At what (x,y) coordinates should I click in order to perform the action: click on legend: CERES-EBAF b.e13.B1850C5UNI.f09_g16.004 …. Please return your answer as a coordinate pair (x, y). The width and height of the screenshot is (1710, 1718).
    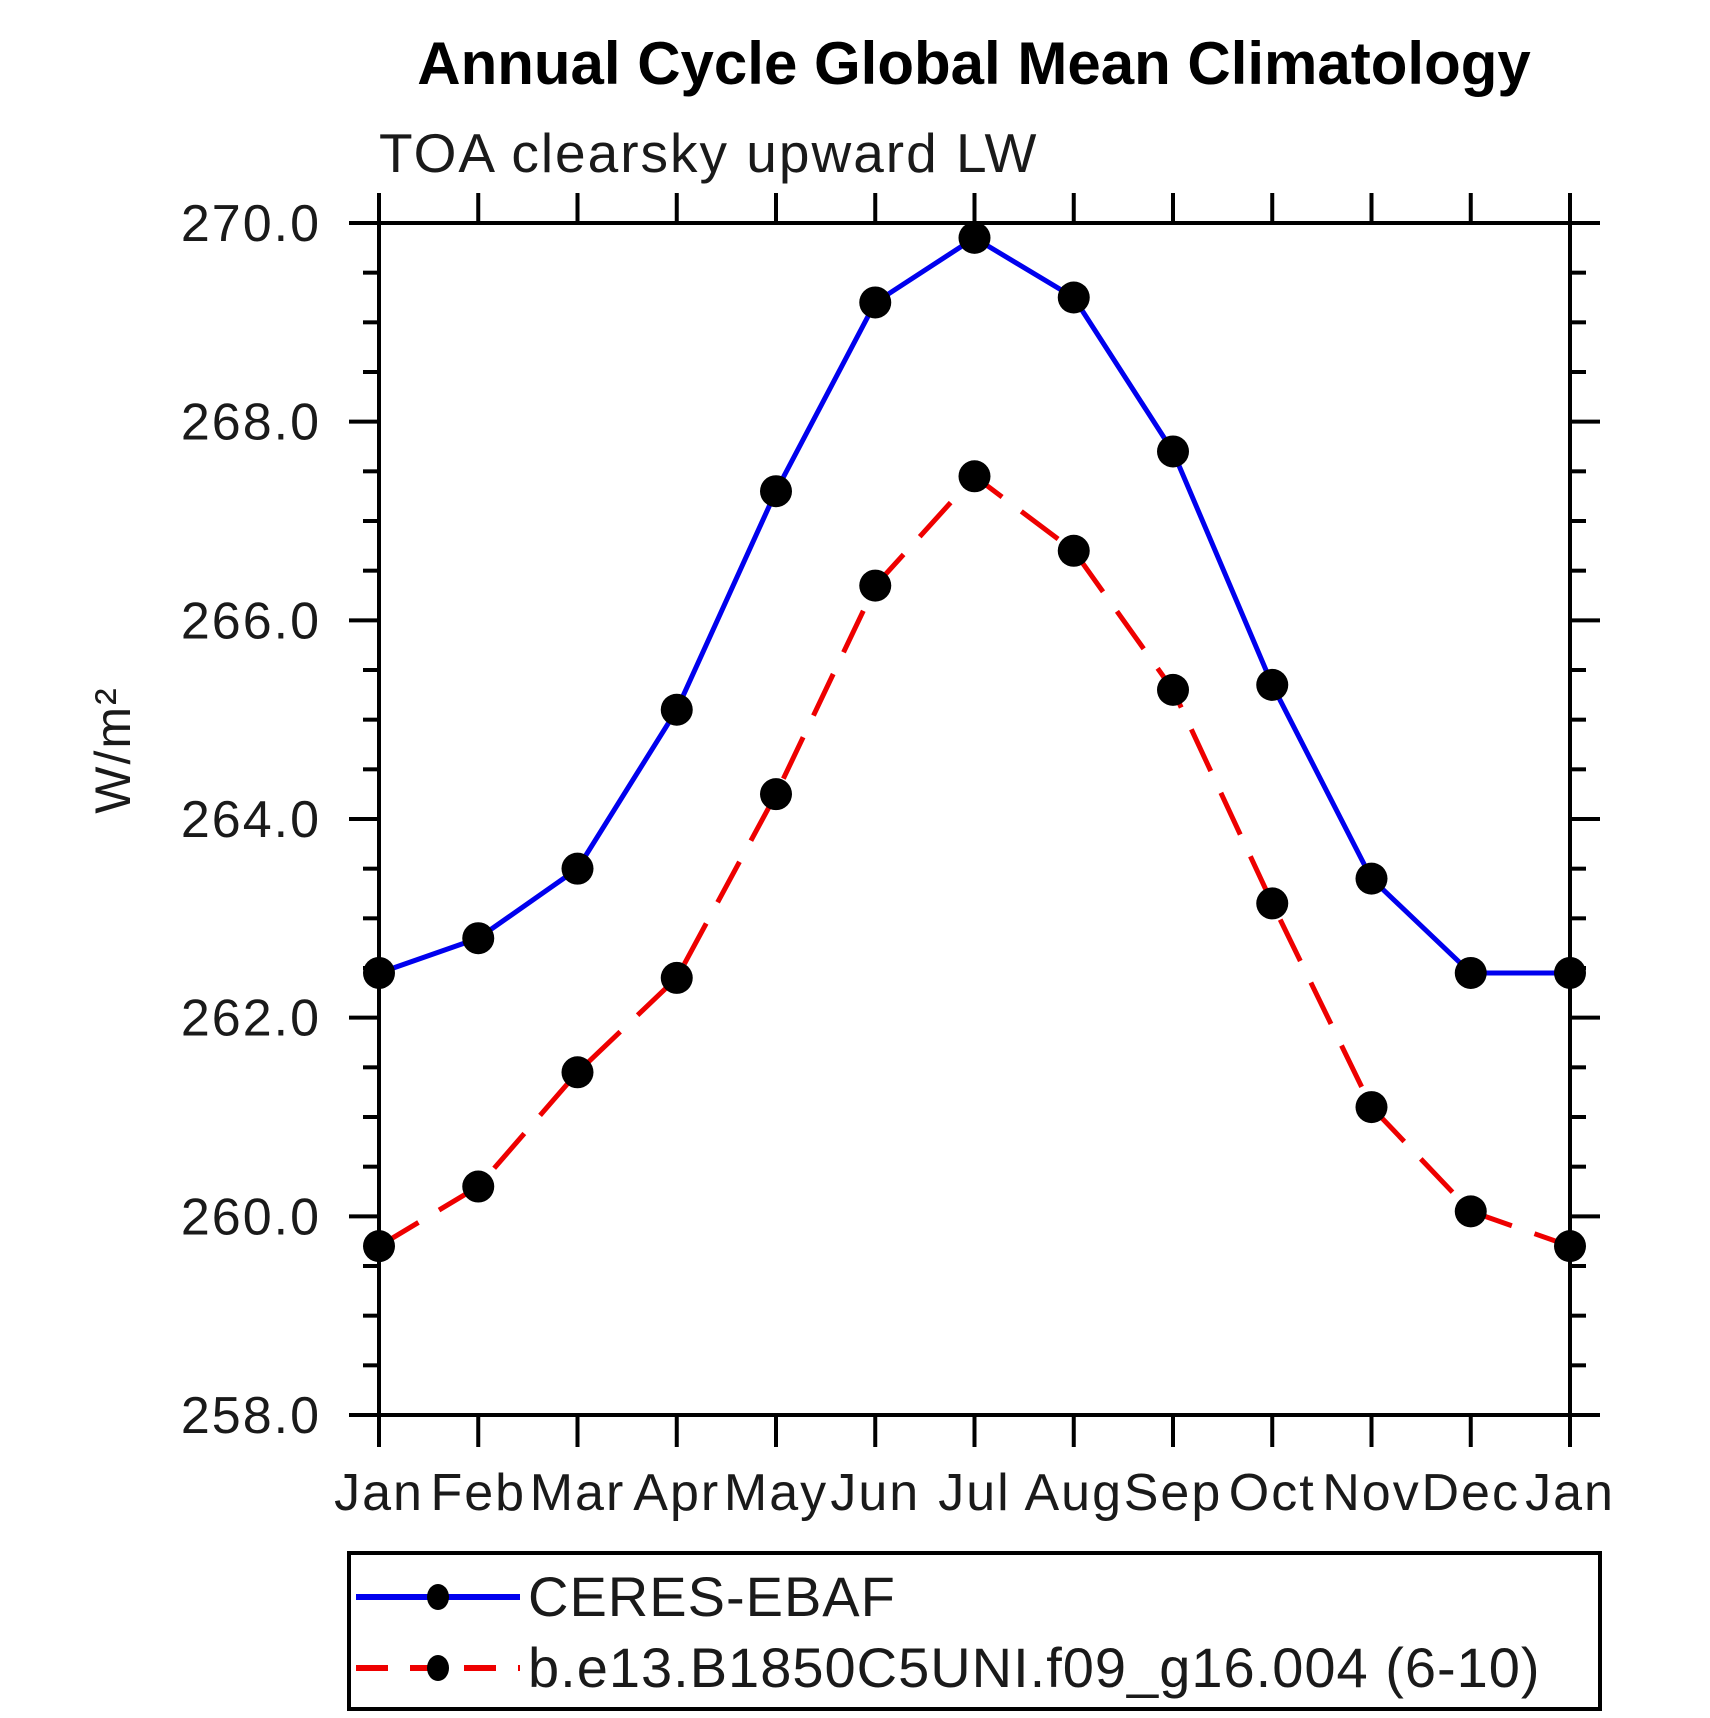
    Looking at the image, I should click on (974, 1631).